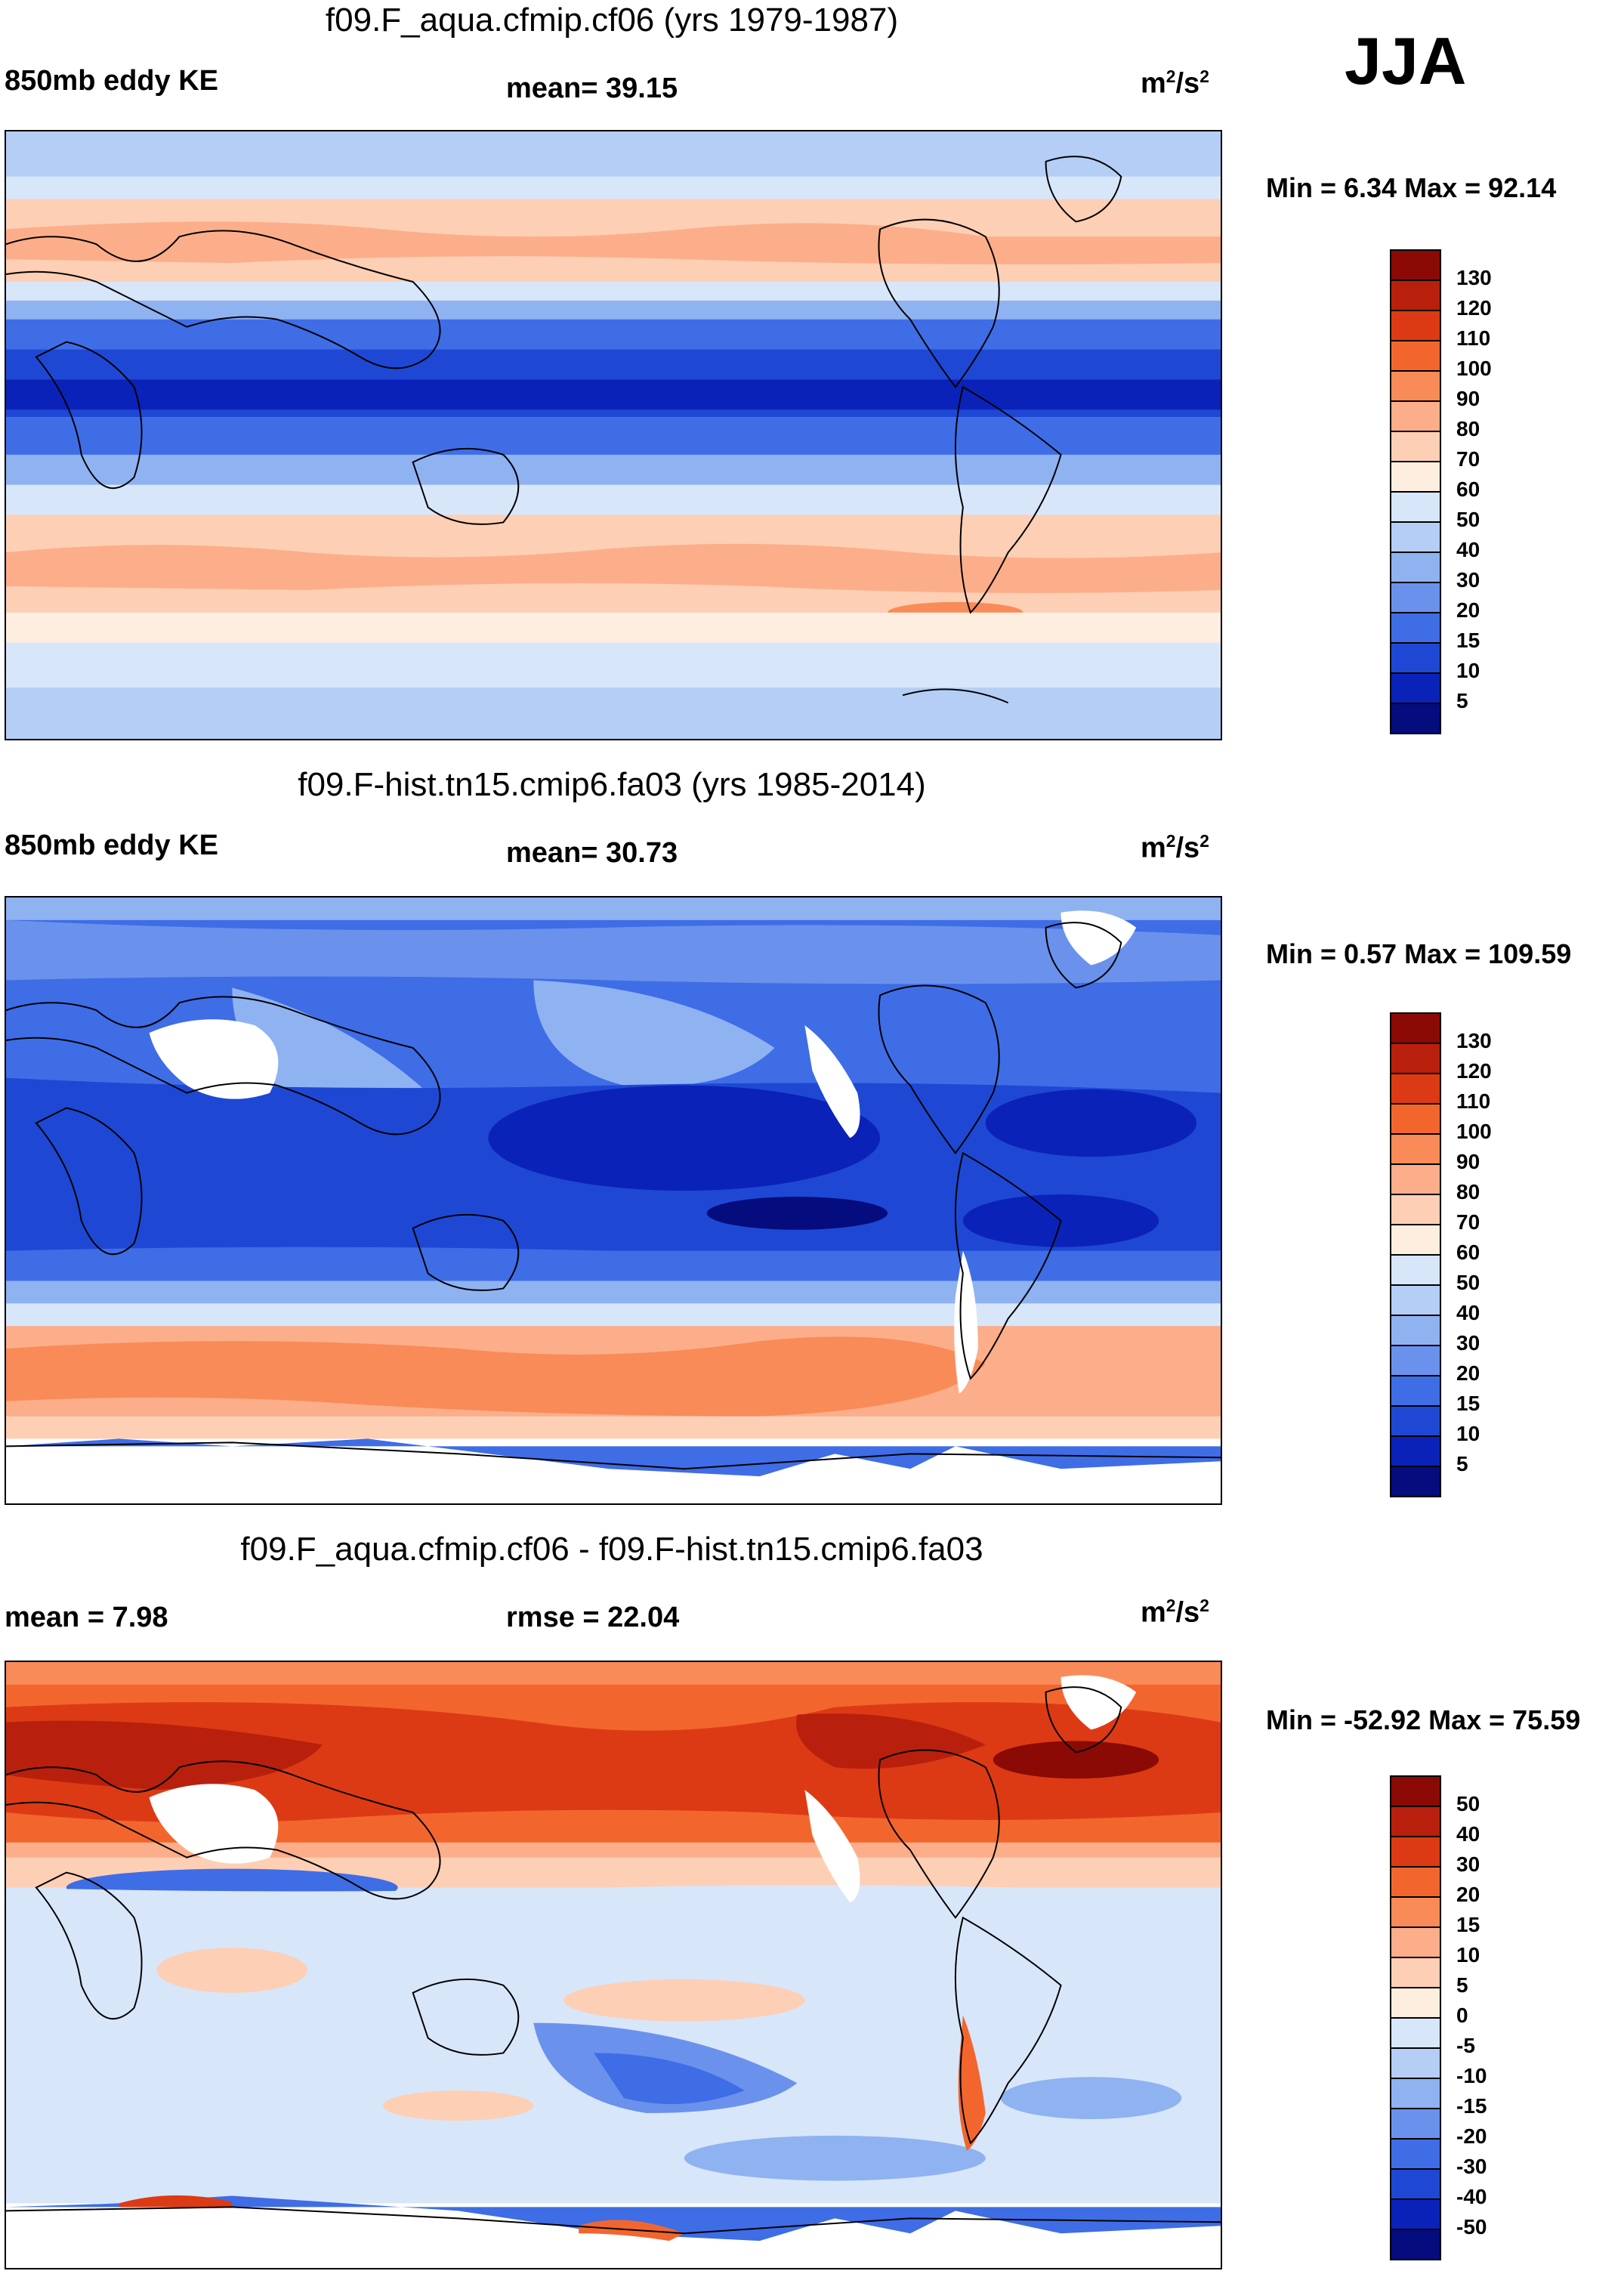 The height and width of the screenshot is (2274, 1624). I want to click on colorbar-label: -30, so click(1471, 2166).